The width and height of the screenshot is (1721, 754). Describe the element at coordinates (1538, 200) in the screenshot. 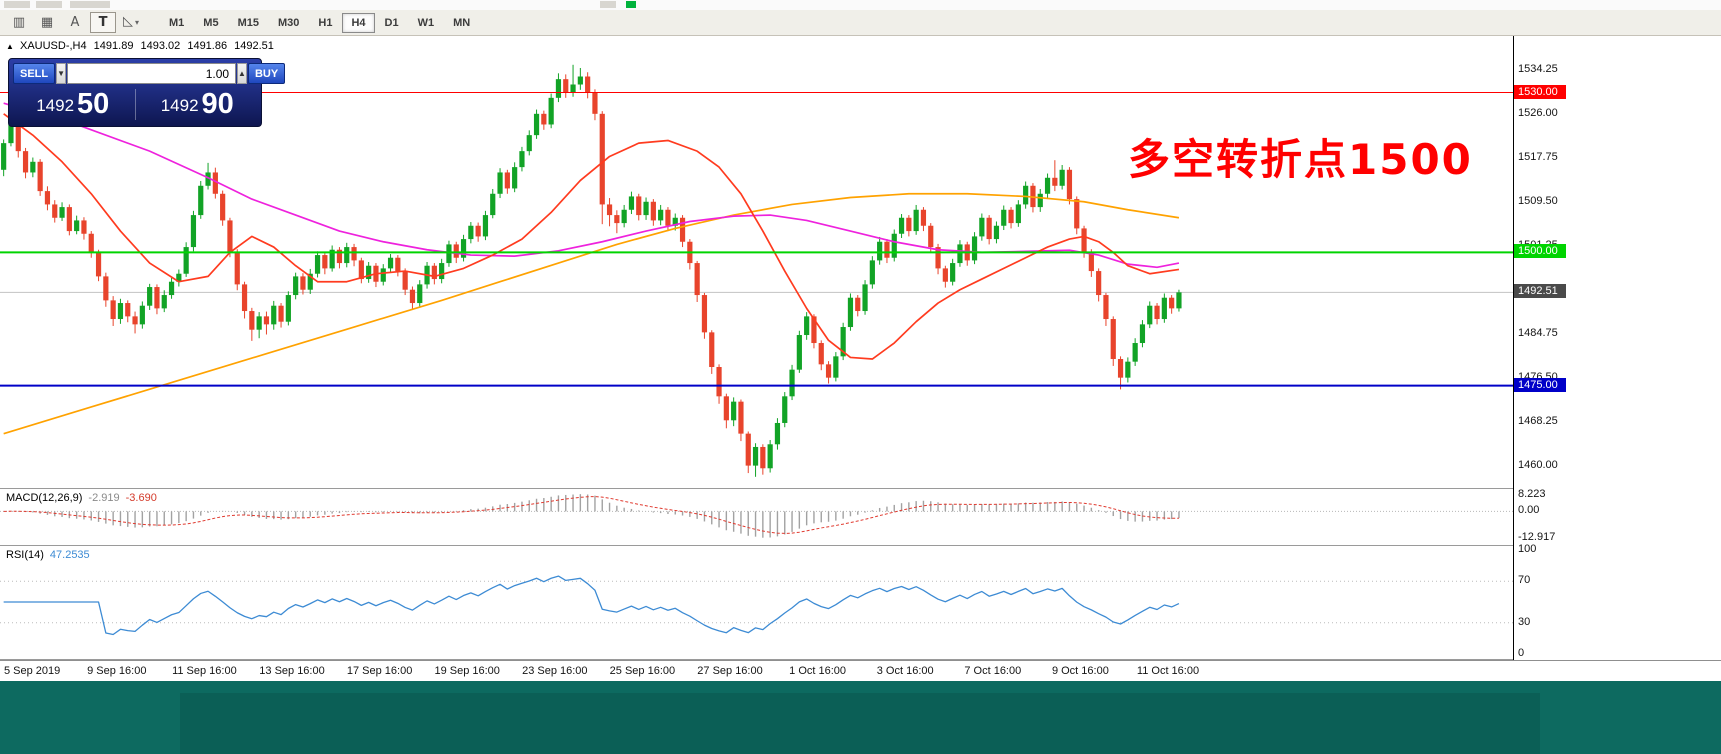

I see `price-tick: 1509.50` at that location.